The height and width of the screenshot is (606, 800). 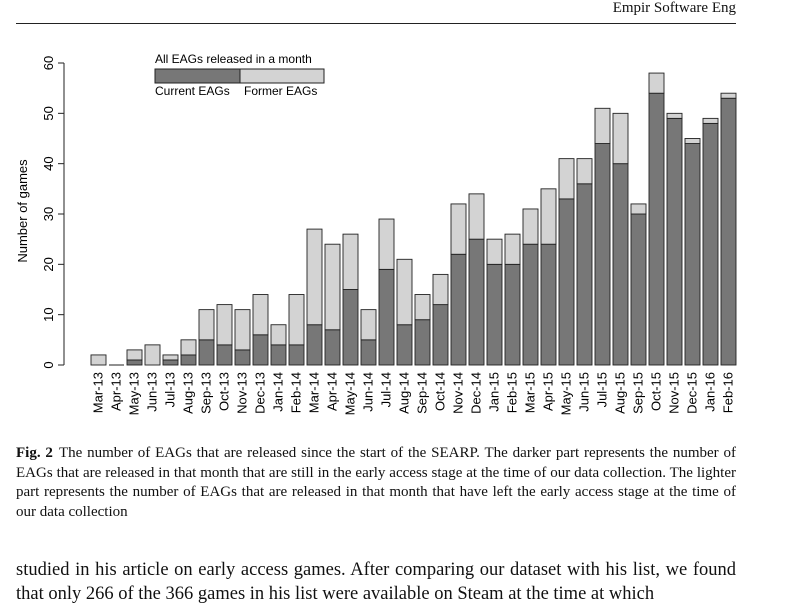 What do you see at coordinates (116, 391) in the screenshot?
I see `x-tick-label: Apr-13` at bounding box center [116, 391].